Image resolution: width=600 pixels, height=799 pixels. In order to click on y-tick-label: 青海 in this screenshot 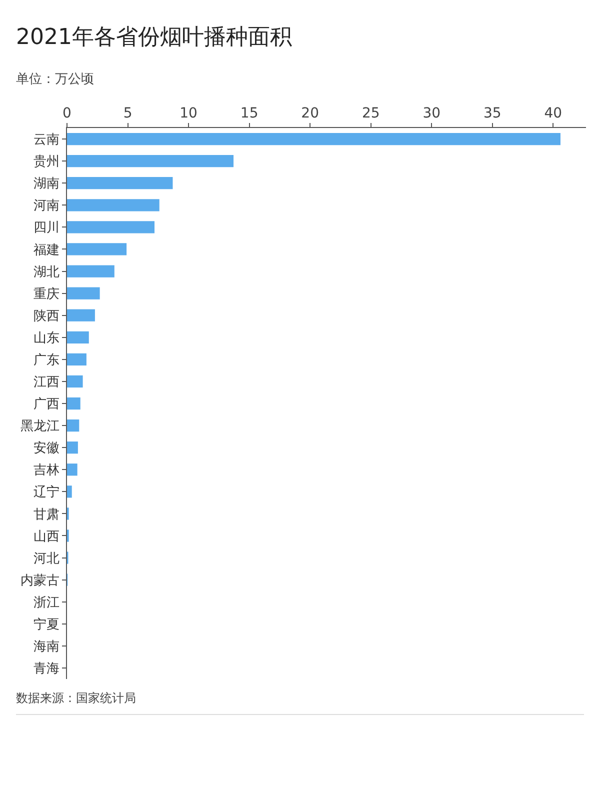, I will do `click(46, 669)`.